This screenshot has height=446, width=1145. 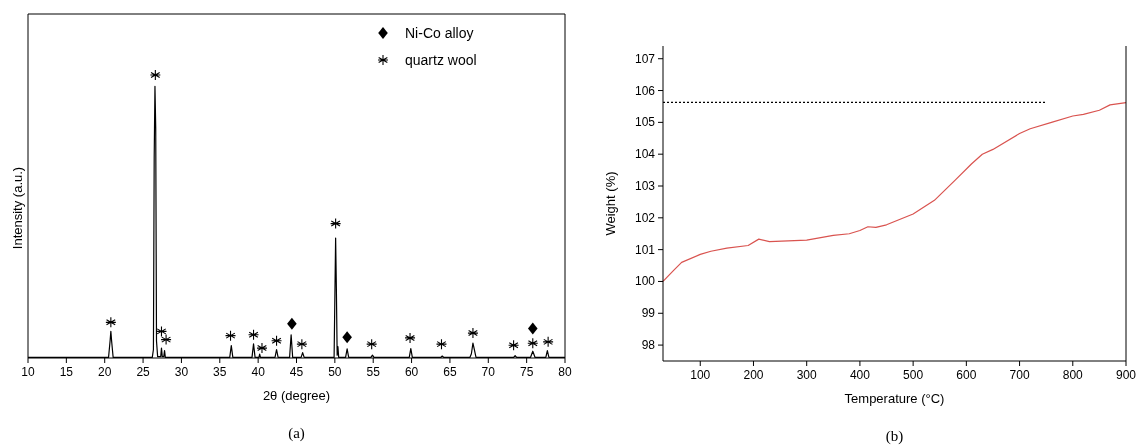 What do you see at coordinates (700, 375) in the screenshot?
I see `x-tick-label: 100` at bounding box center [700, 375].